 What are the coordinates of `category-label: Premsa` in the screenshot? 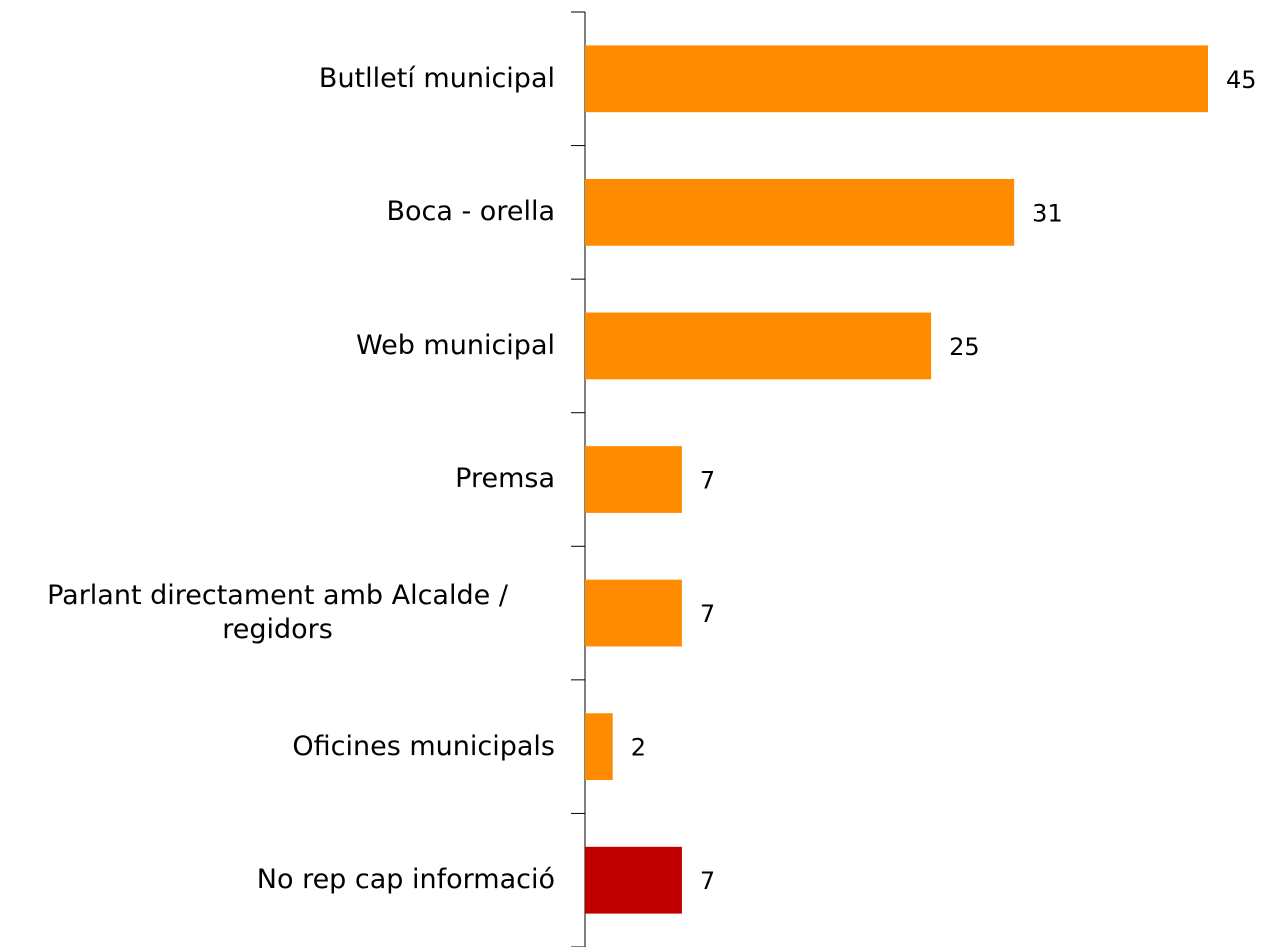 It's located at (277, 480).